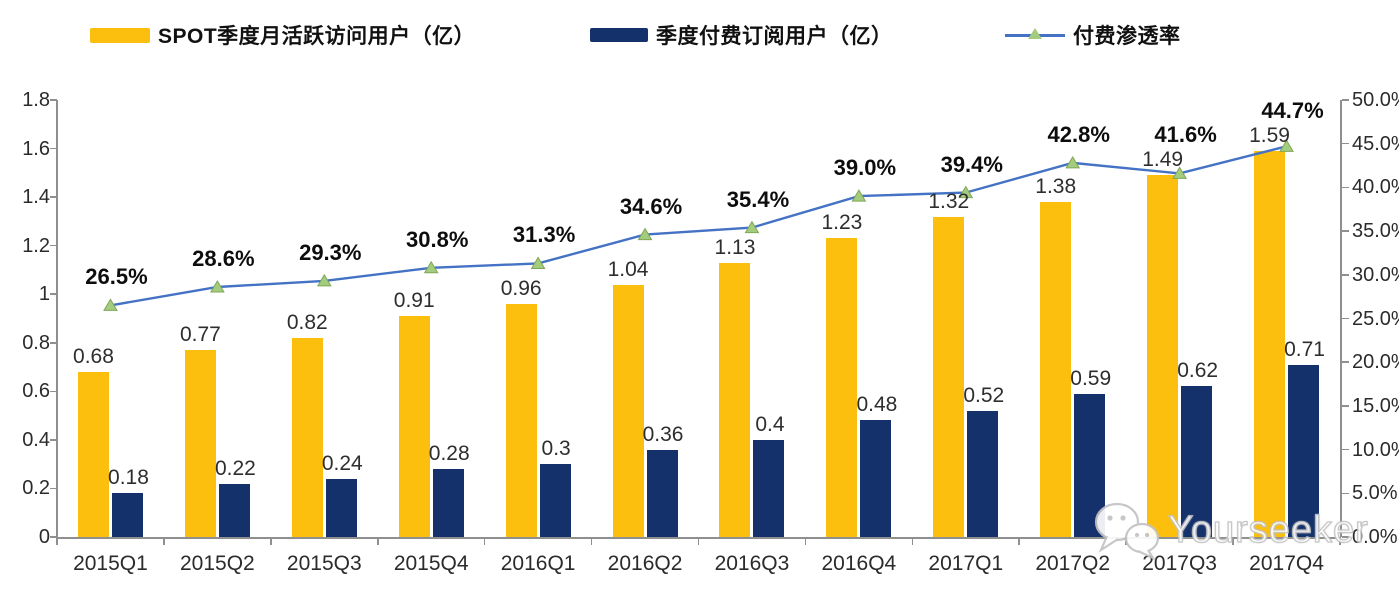 This screenshot has width=1399, height=596. I want to click on y-axis-tick-label: 1.8, so click(36, 100).